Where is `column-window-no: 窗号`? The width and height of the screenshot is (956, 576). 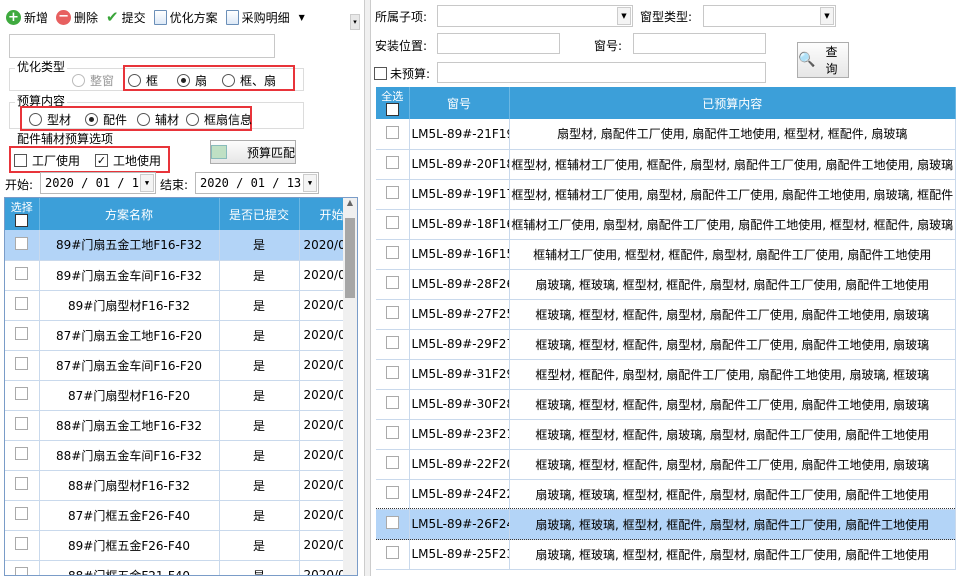
column-window-no: 窗号 is located at coordinates (459, 103).